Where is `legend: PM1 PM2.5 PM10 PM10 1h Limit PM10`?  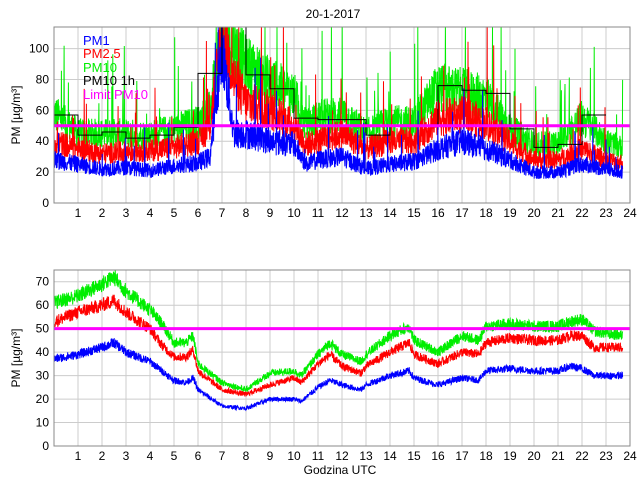 legend: PM1 PM2.5 PM10 PM10 1h Limit PM10 is located at coordinates (115, 67).